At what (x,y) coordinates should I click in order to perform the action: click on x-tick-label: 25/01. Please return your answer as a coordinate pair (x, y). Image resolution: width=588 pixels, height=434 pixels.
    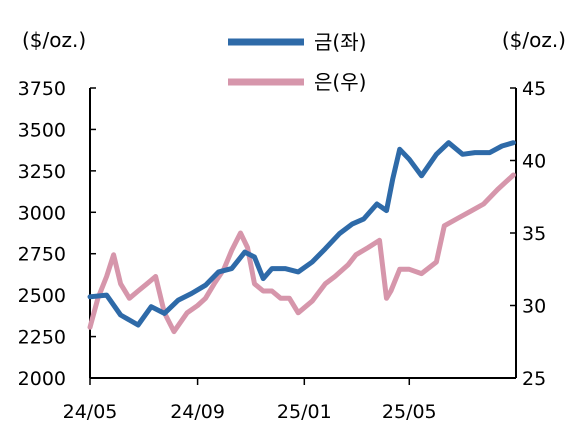
    Looking at the image, I should click on (304, 412).